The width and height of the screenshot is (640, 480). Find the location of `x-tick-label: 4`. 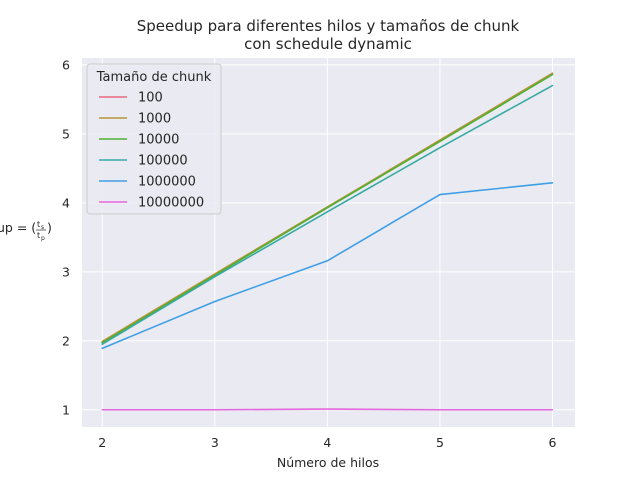

x-tick-label: 4 is located at coordinates (327, 442).